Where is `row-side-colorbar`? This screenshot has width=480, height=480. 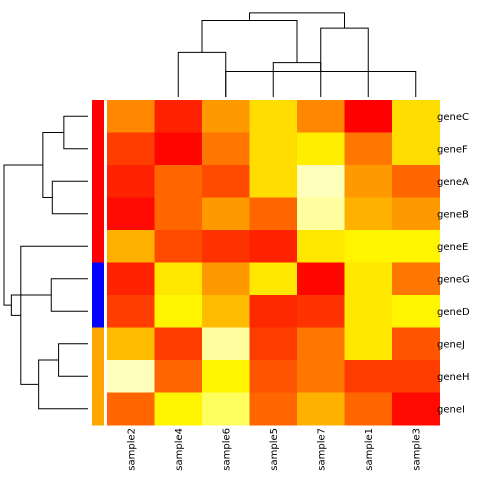
row-side-colorbar is located at coordinates (98, 263).